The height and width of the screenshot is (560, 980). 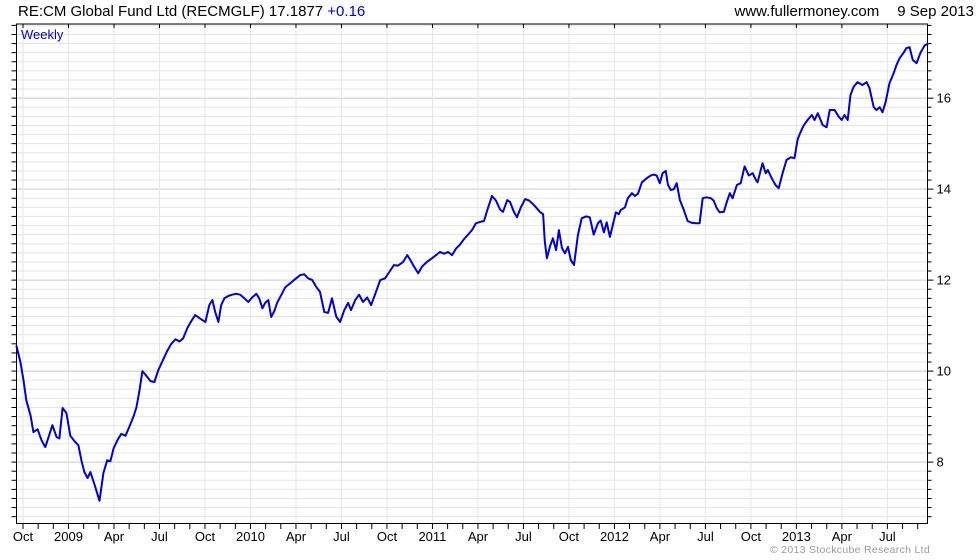 What do you see at coordinates (432, 536) in the screenshot?
I see `x-tick-label: 2011` at bounding box center [432, 536].